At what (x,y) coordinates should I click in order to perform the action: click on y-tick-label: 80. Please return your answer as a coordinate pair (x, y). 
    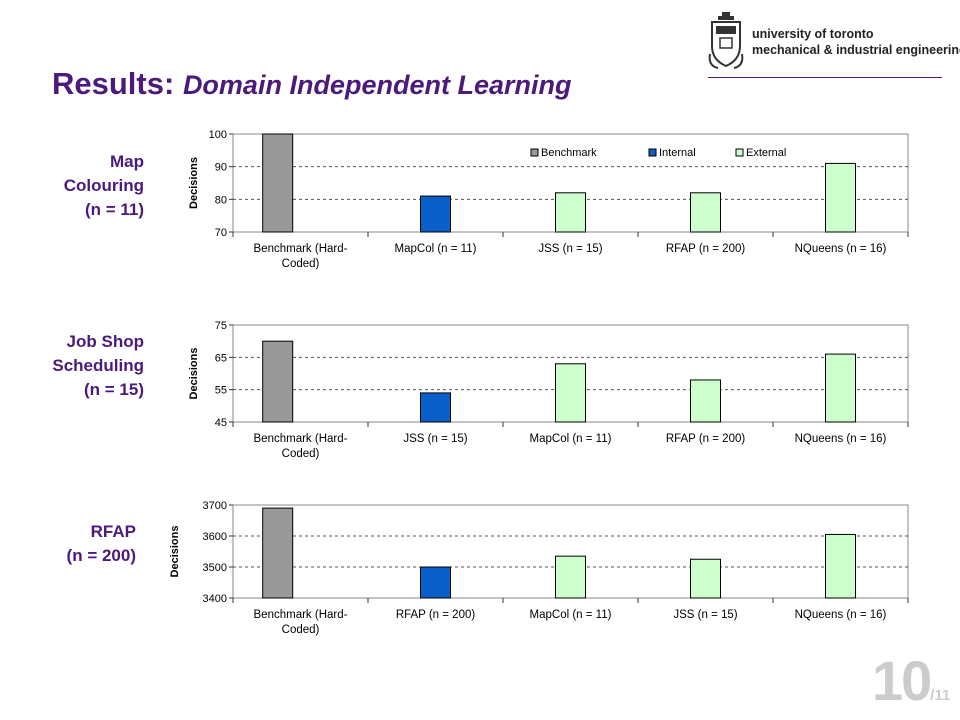
    Looking at the image, I should click on (221, 200).